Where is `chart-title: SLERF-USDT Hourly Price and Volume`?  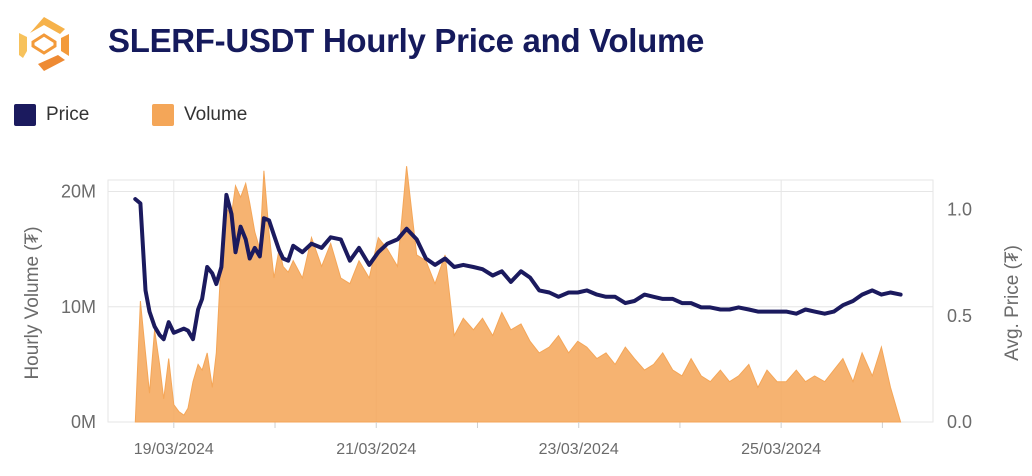
chart-title: SLERF-USDT Hourly Price and Volume is located at coordinates (406, 40).